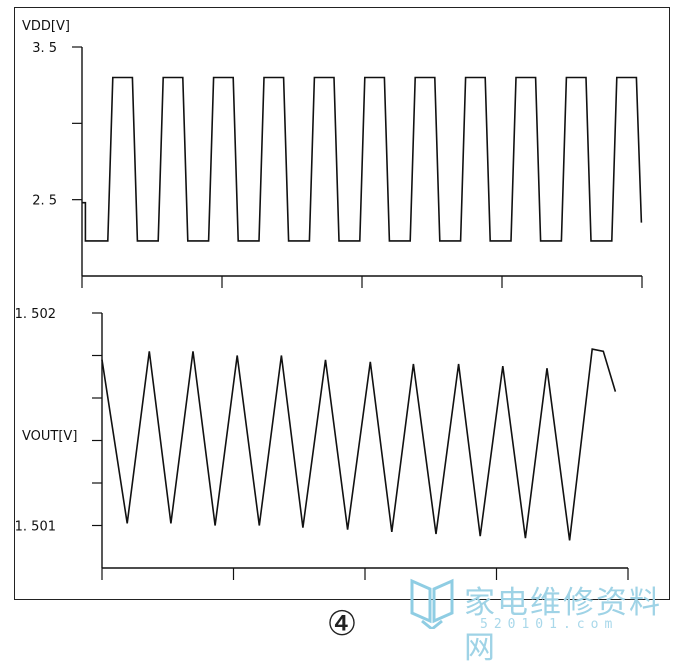 The width and height of the screenshot is (684, 667). What do you see at coordinates (35, 314) in the screenshot?
I see `y-tick-label: 1. 502` at bounding box center [35, 314].